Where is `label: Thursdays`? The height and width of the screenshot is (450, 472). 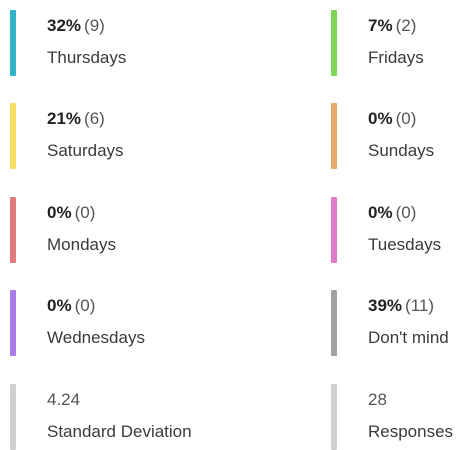 label: Thursdays is located at coordinates (87, 57).